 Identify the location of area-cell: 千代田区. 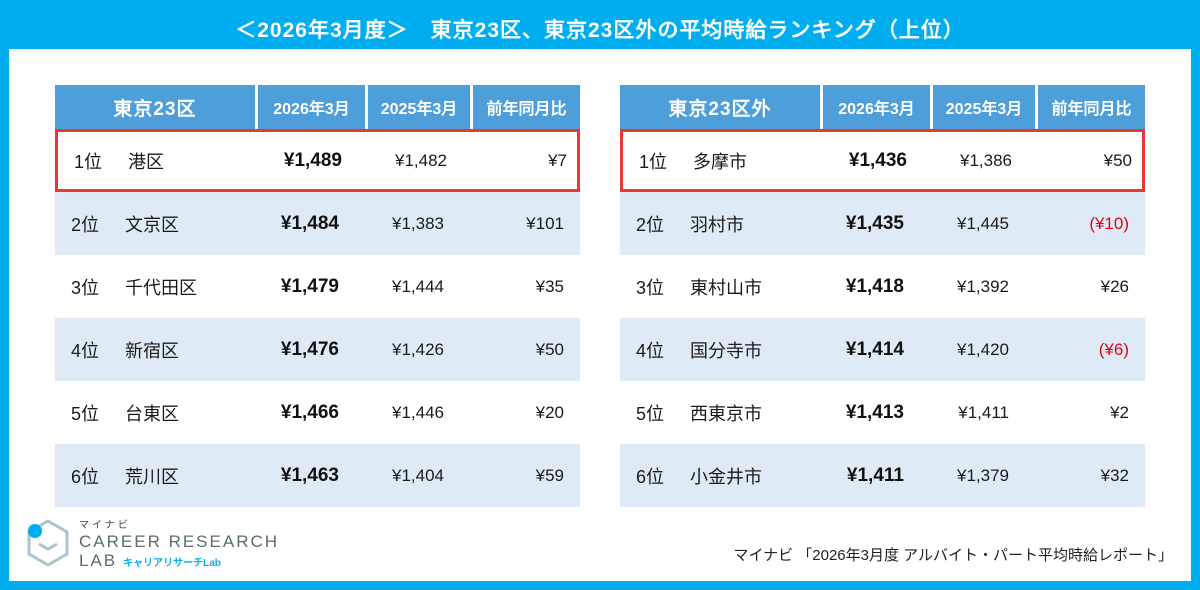
(161, 287).